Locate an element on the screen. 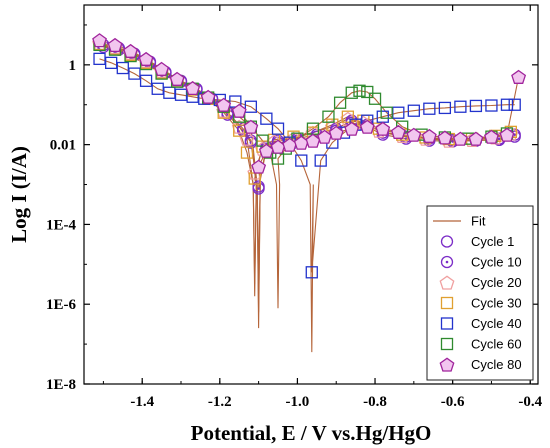  legend-box is located at coordinates (480, 293).